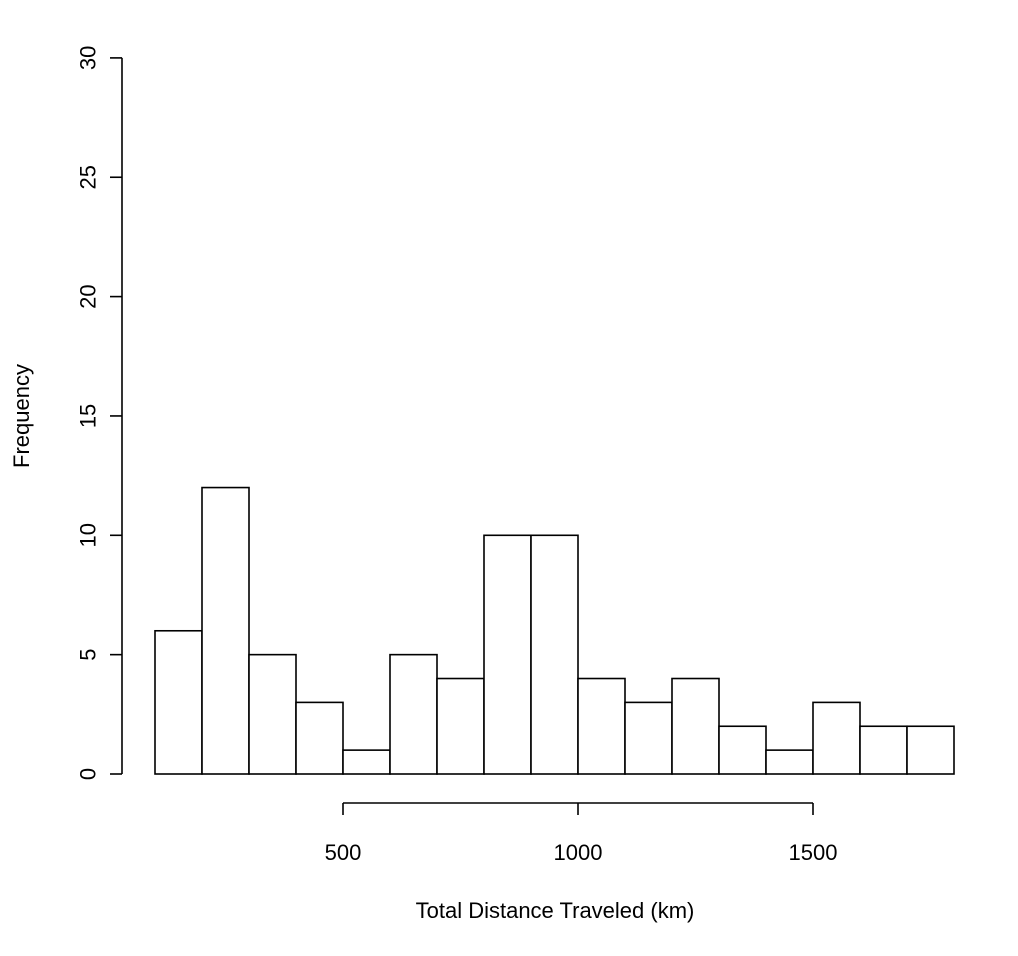 This screenshot has width=1018, height=956. I want to click on y-tick-label: 5, so click(88, 655).